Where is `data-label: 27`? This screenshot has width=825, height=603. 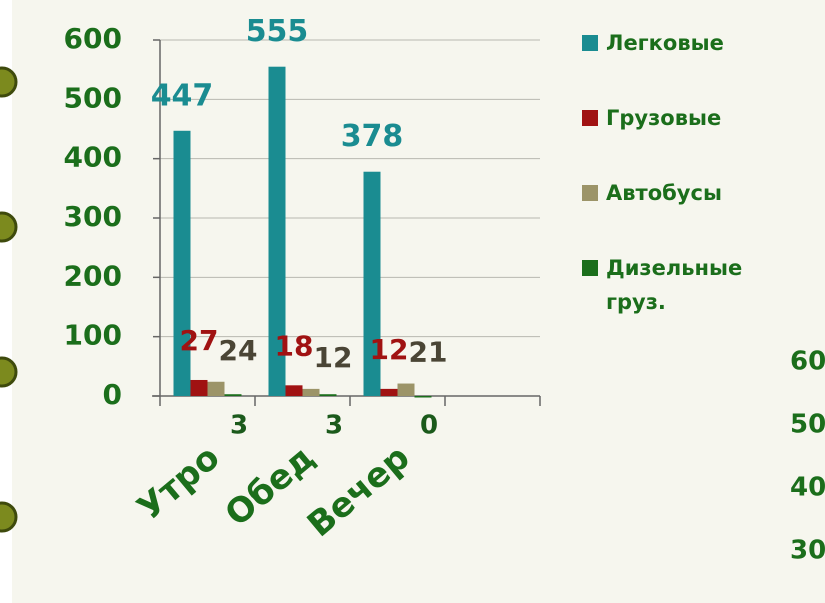 data-label: 27 is located at coordinates (199, 340).